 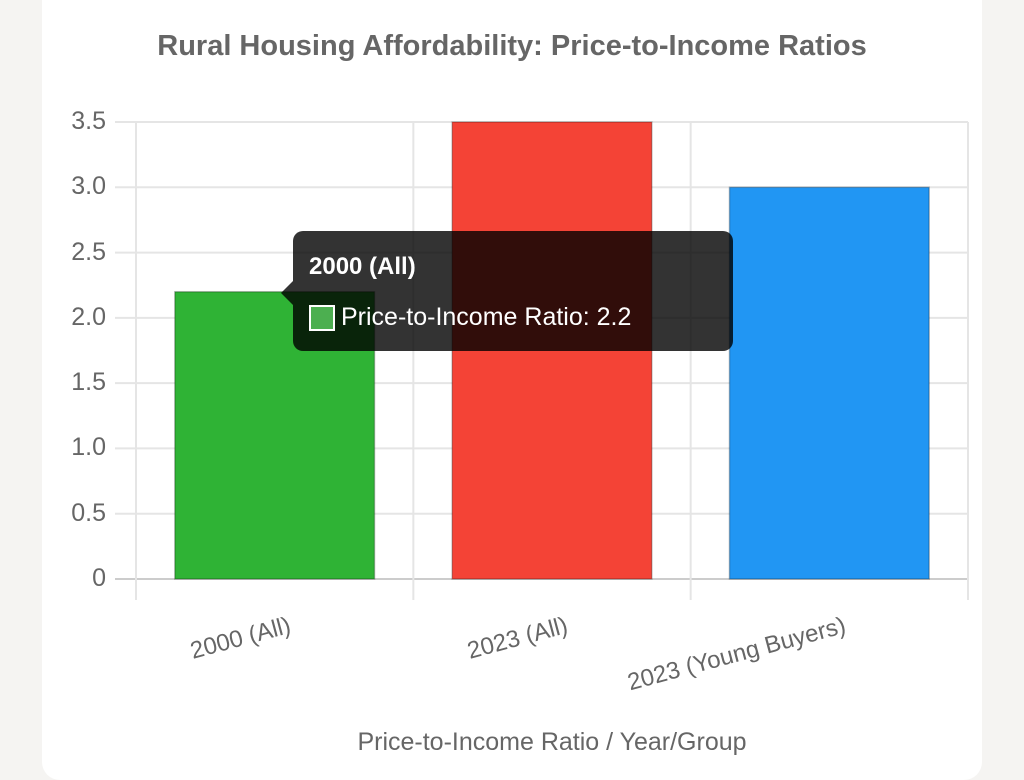 I want to click on tooltip-title: 2000 (All), so click(x=362, y=266).